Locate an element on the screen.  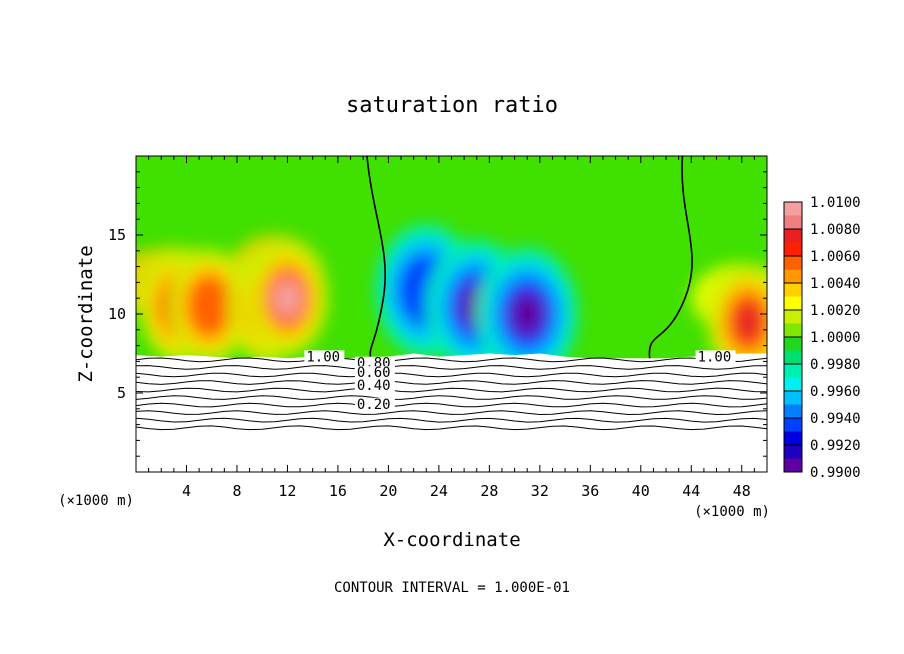
surface-mask is located at coordinates (451, 412).